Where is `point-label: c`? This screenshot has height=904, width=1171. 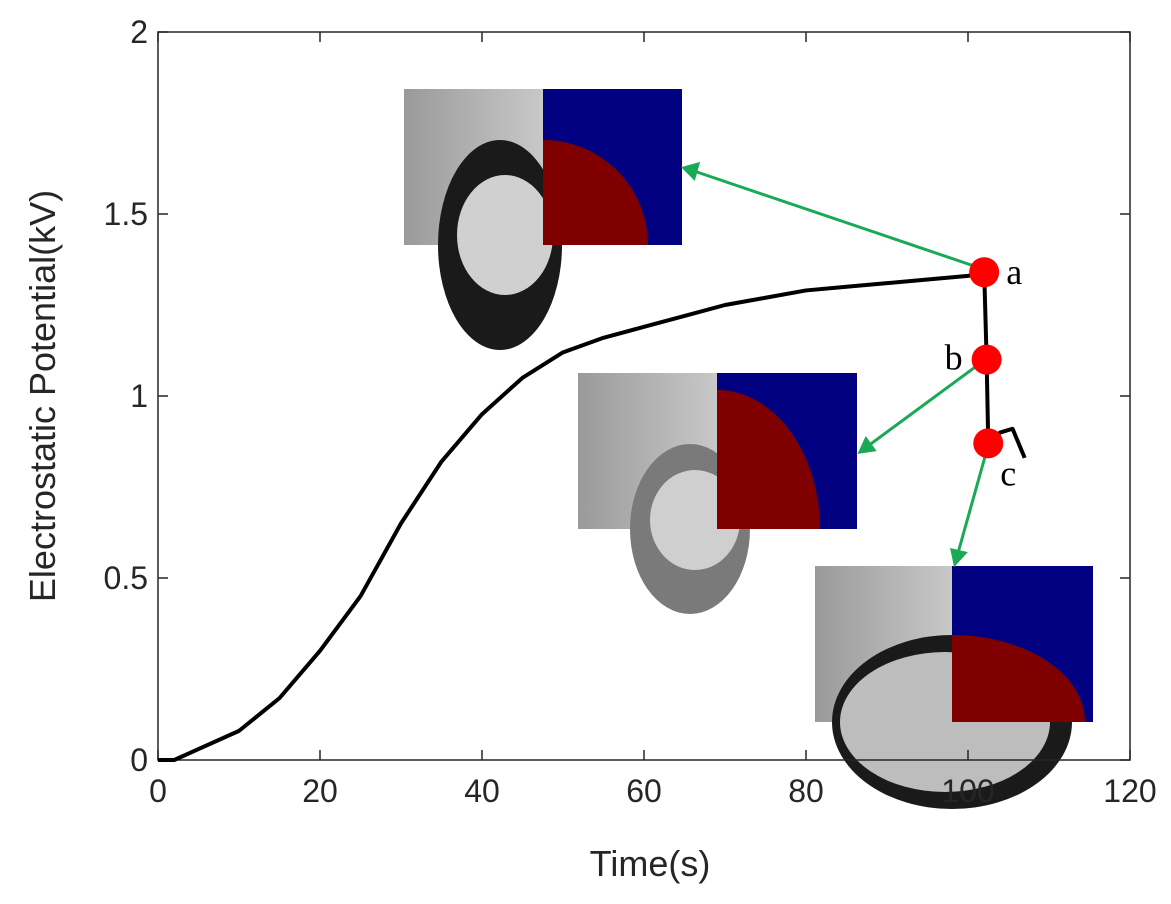
point-label: c is located at coordinates (1008, 473).